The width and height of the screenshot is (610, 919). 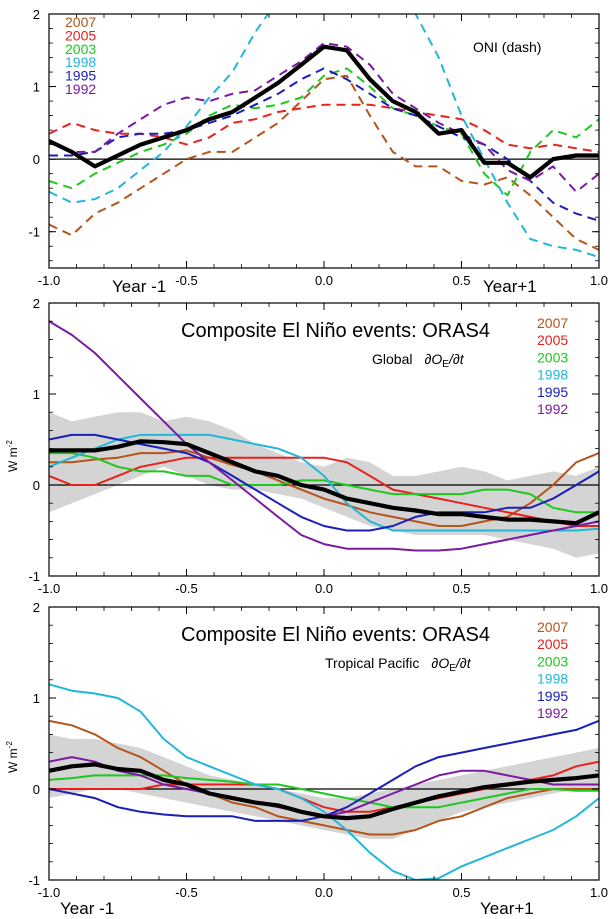 I want to click on tropical-subtitle: Tropical Pacific ∂OE/∂t, so click(x=398, y=664).